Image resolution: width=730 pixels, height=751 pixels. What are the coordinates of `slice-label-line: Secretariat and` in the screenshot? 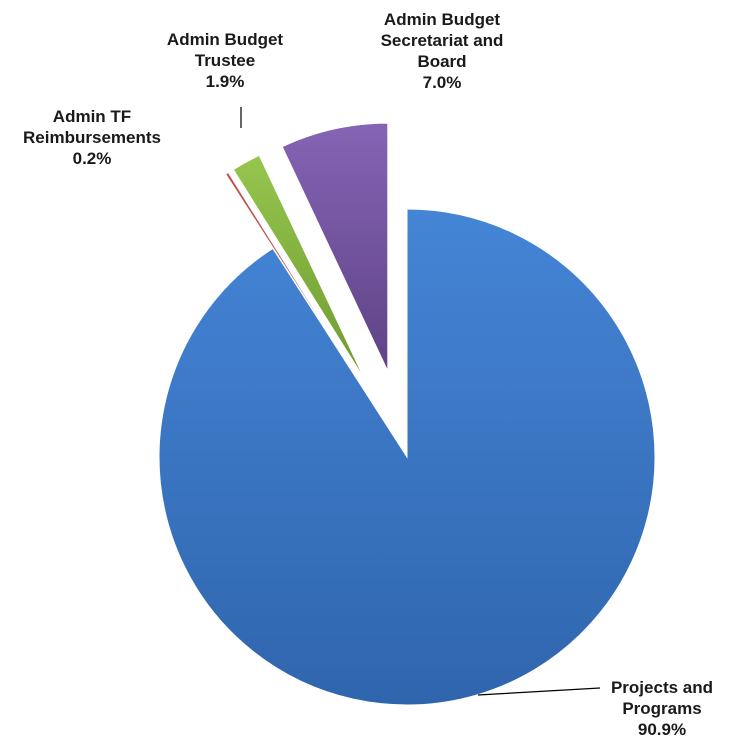 It's located at (442, 40).